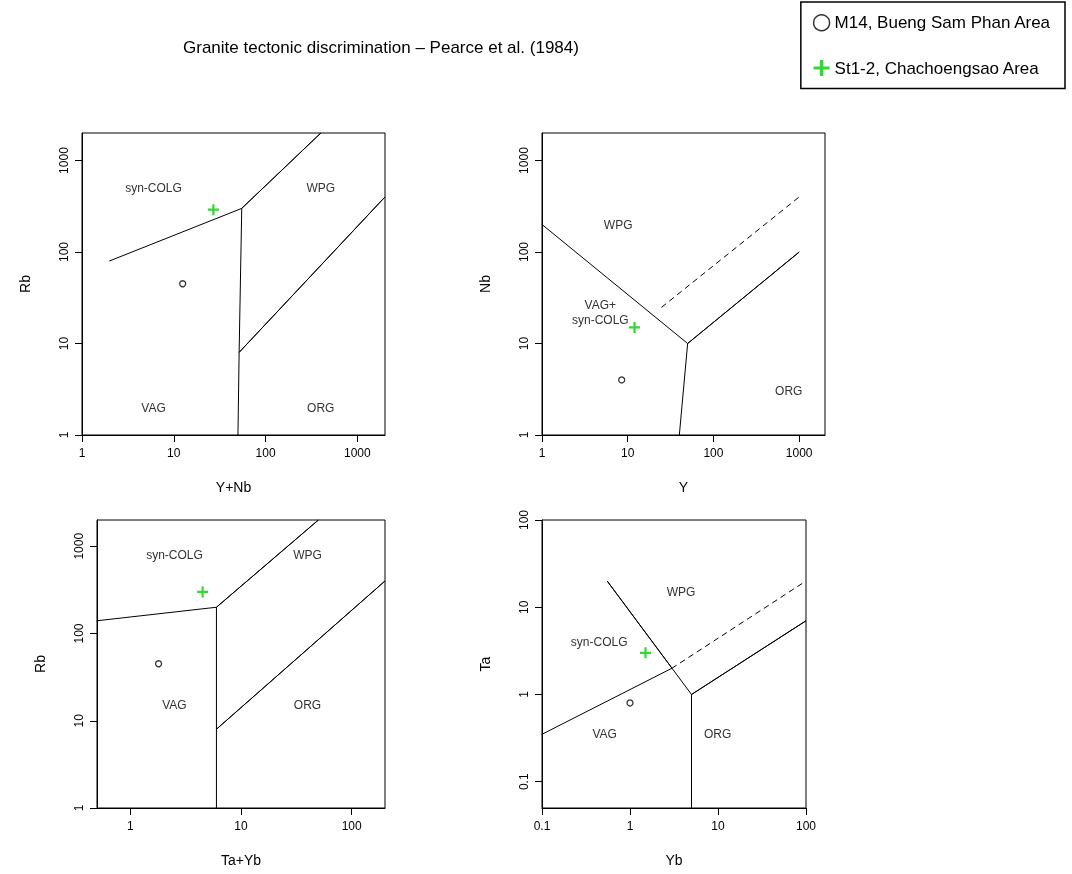  I want to click on x-tick-label: 0.1, so click(542, 826).